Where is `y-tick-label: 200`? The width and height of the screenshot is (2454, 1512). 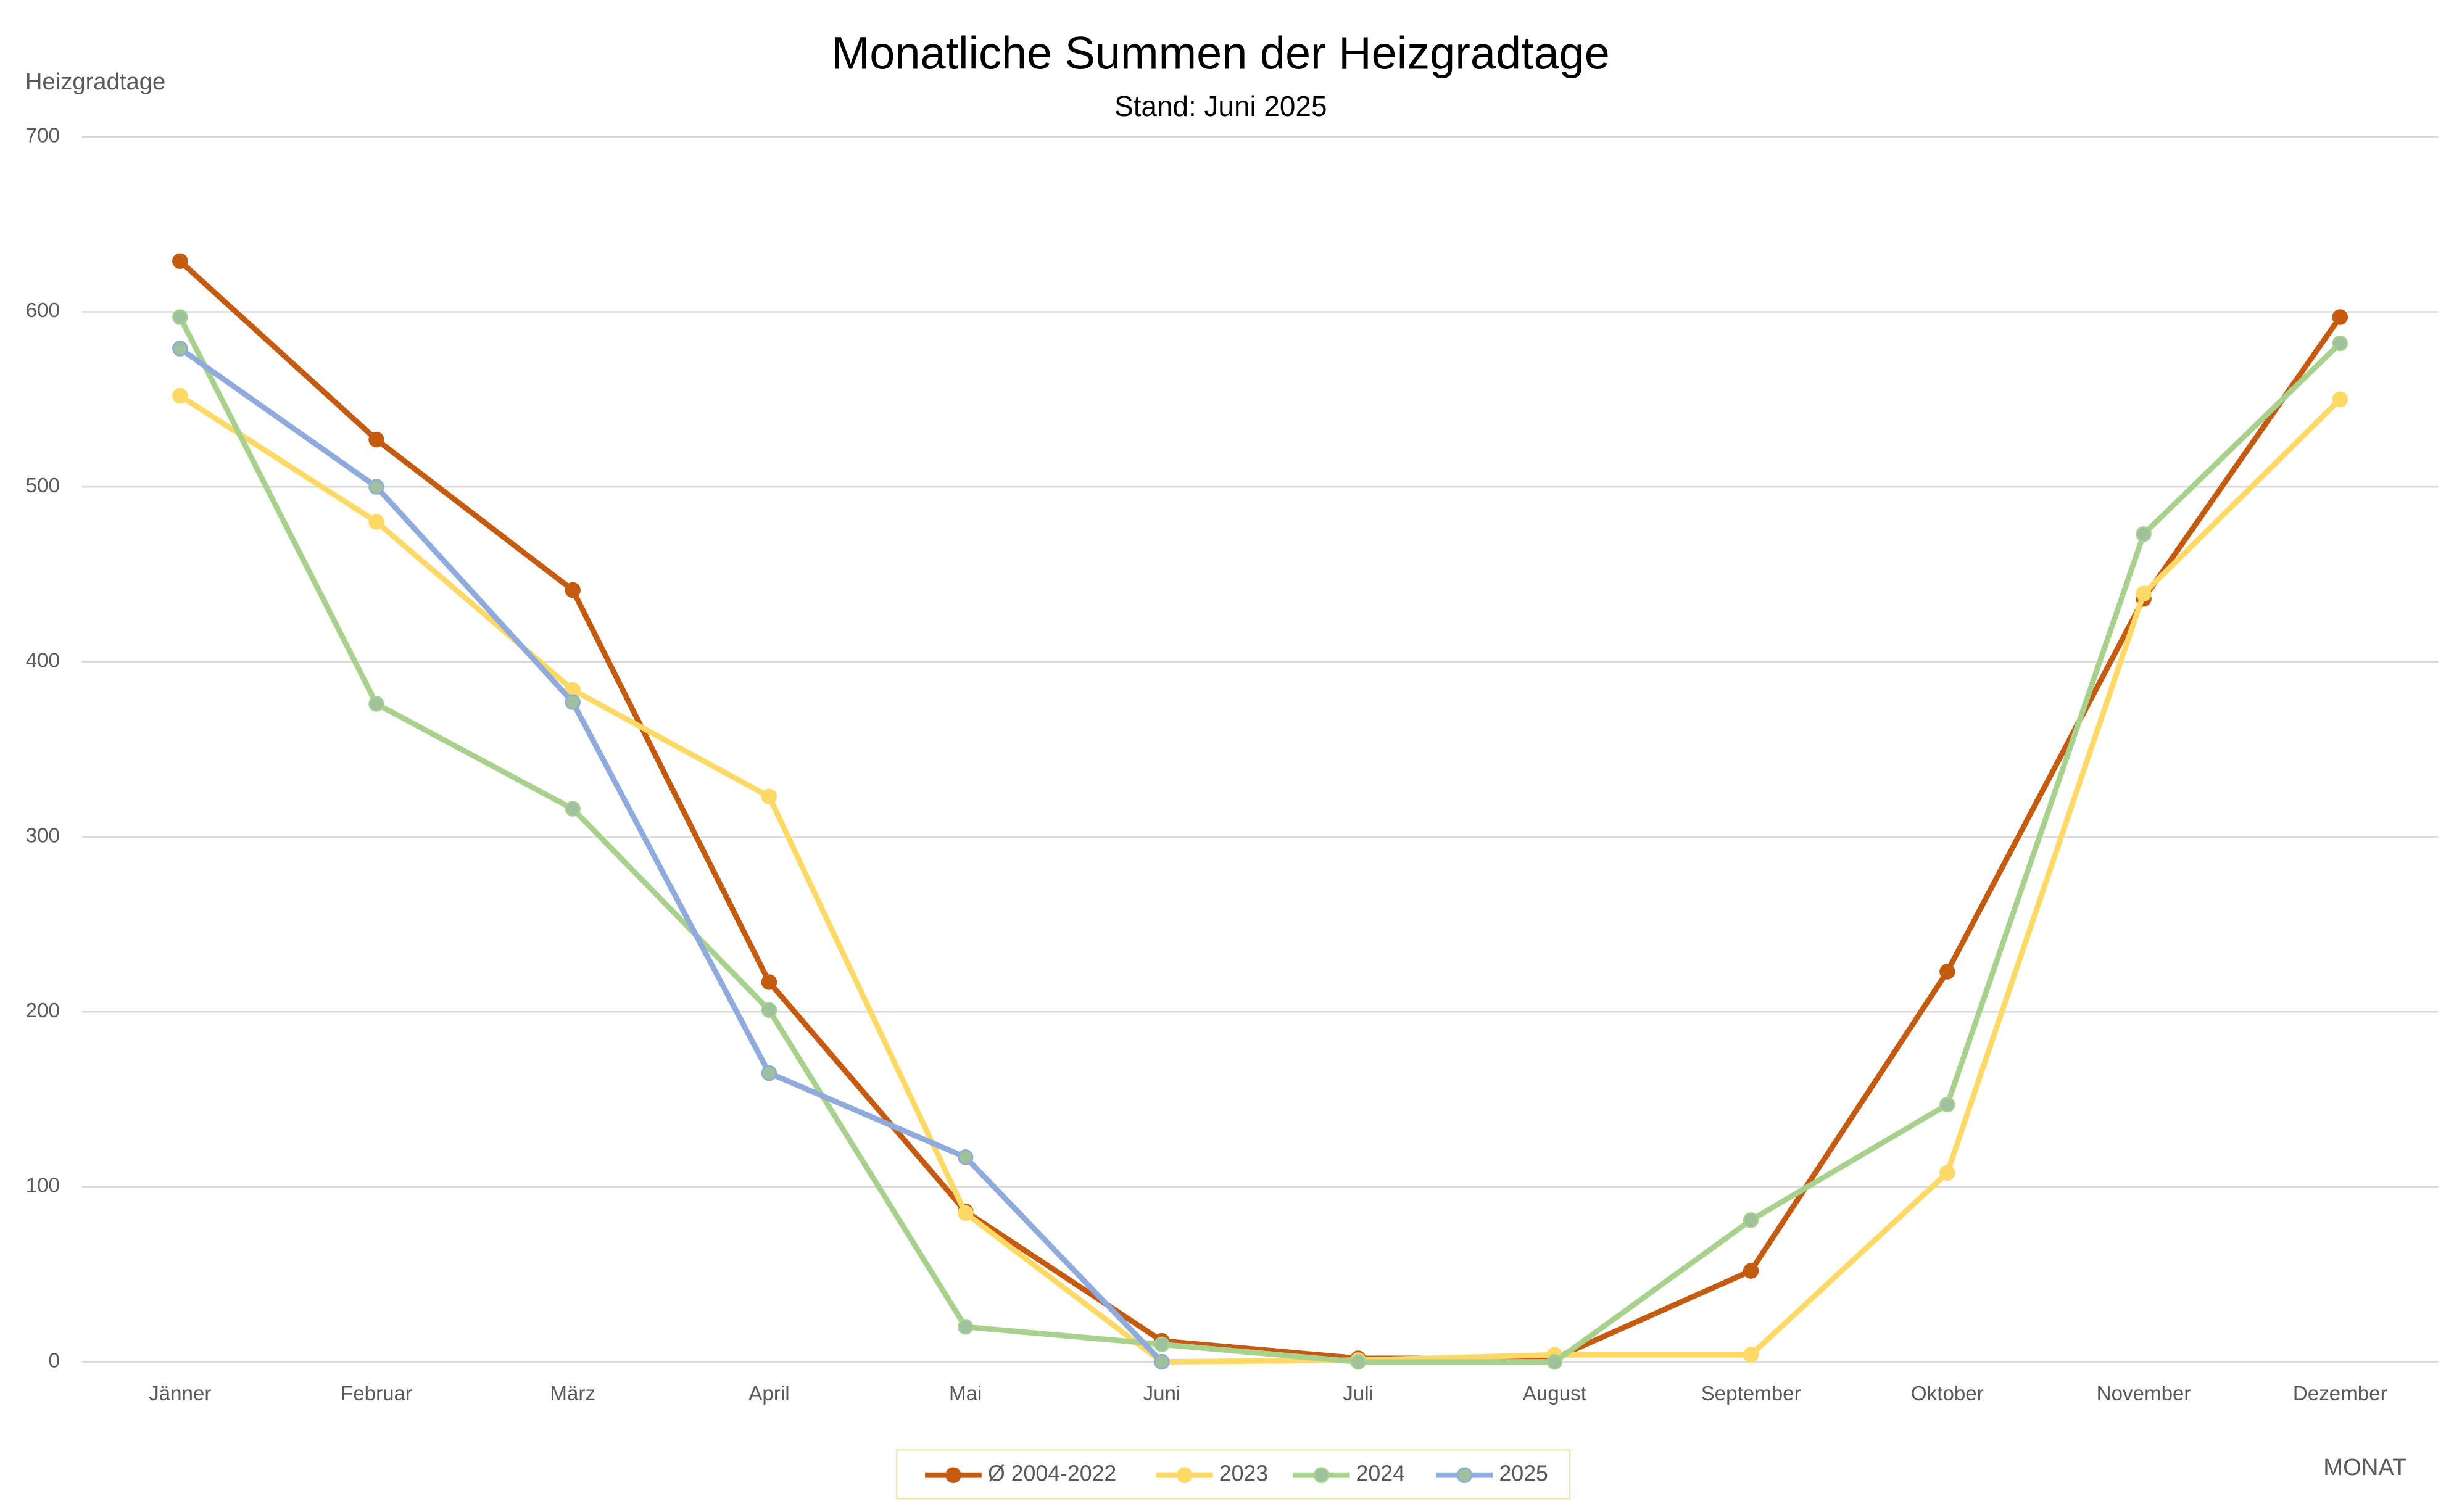
y-tick-label: 200 is located at coordinates (43, 1010).